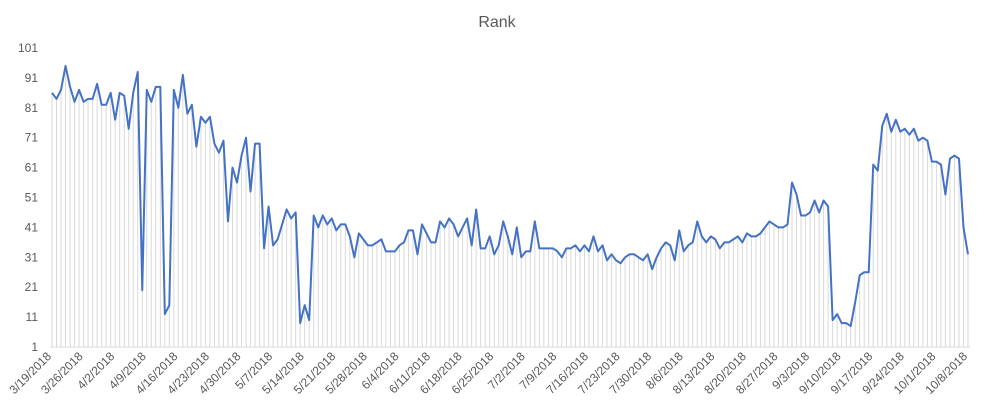 Image resolution: width=994 pixels, height=418 pixels. I want to click on y-tick-label: 41, so click(32, 227).